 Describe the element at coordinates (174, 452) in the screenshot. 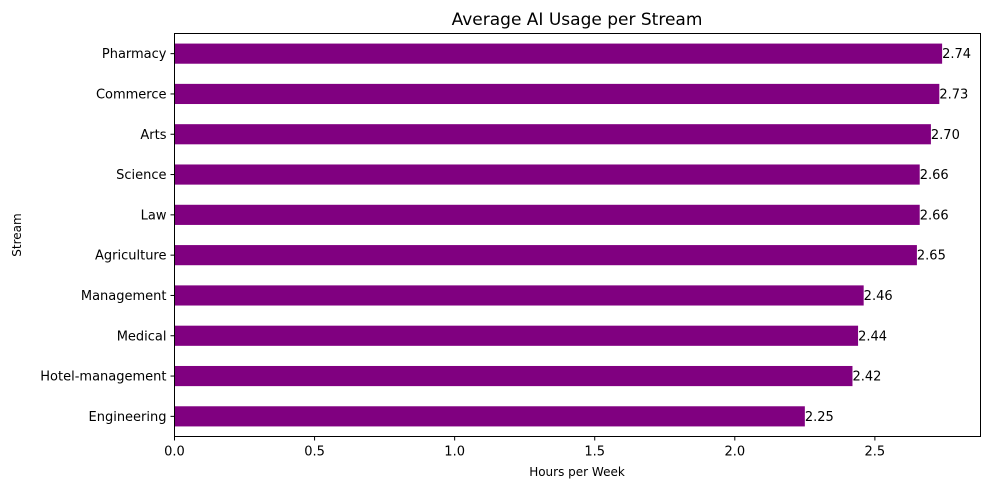

I see `x-tick-label: 0.0` at that location.